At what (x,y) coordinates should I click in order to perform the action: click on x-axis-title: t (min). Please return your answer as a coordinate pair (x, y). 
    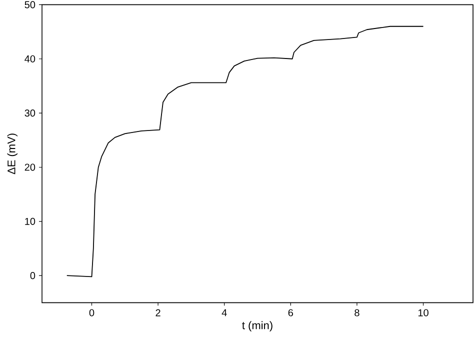
    Looking at the image, I should click on (257, 326).